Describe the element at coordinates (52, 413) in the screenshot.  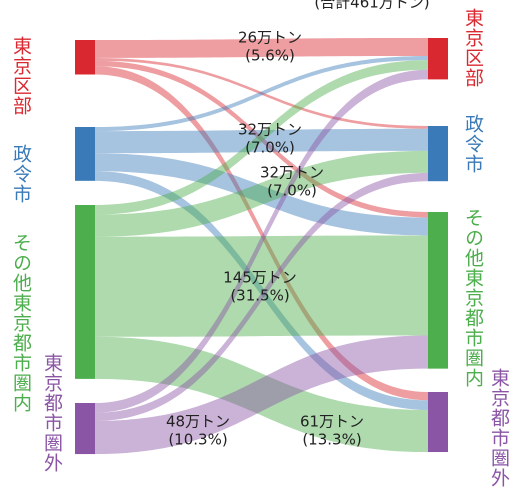
I see `source-node-label: 東京都市圏外` at that location.